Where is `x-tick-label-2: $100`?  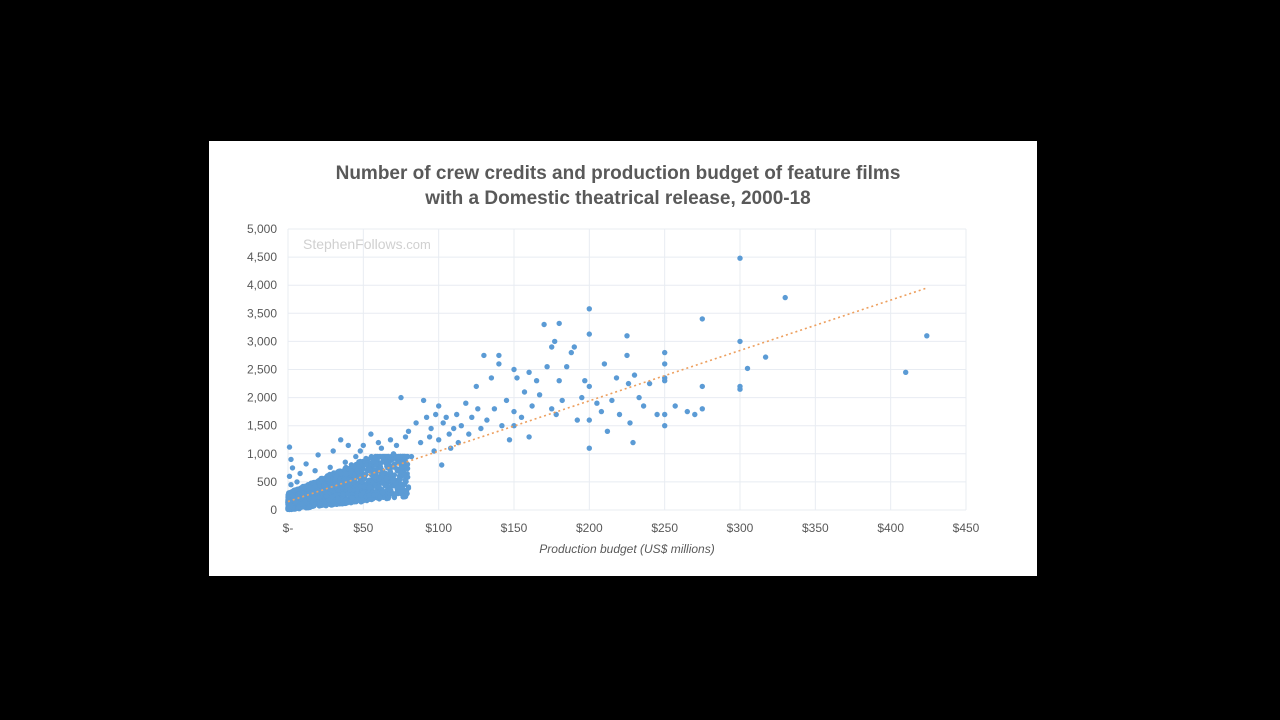 x-tick-label-2: $100 is located at coordinates (438, 528).